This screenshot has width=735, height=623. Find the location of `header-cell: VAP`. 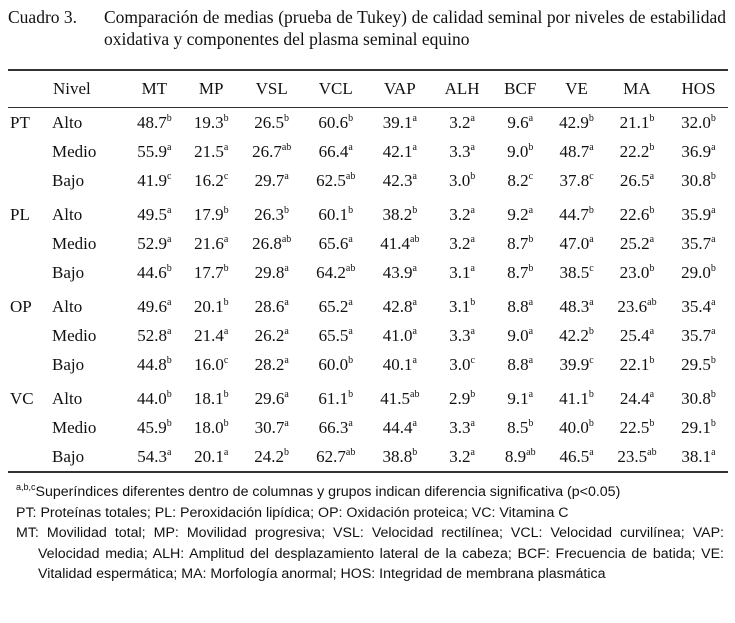

header-cell: VAP is located at coordinates (399, 88).